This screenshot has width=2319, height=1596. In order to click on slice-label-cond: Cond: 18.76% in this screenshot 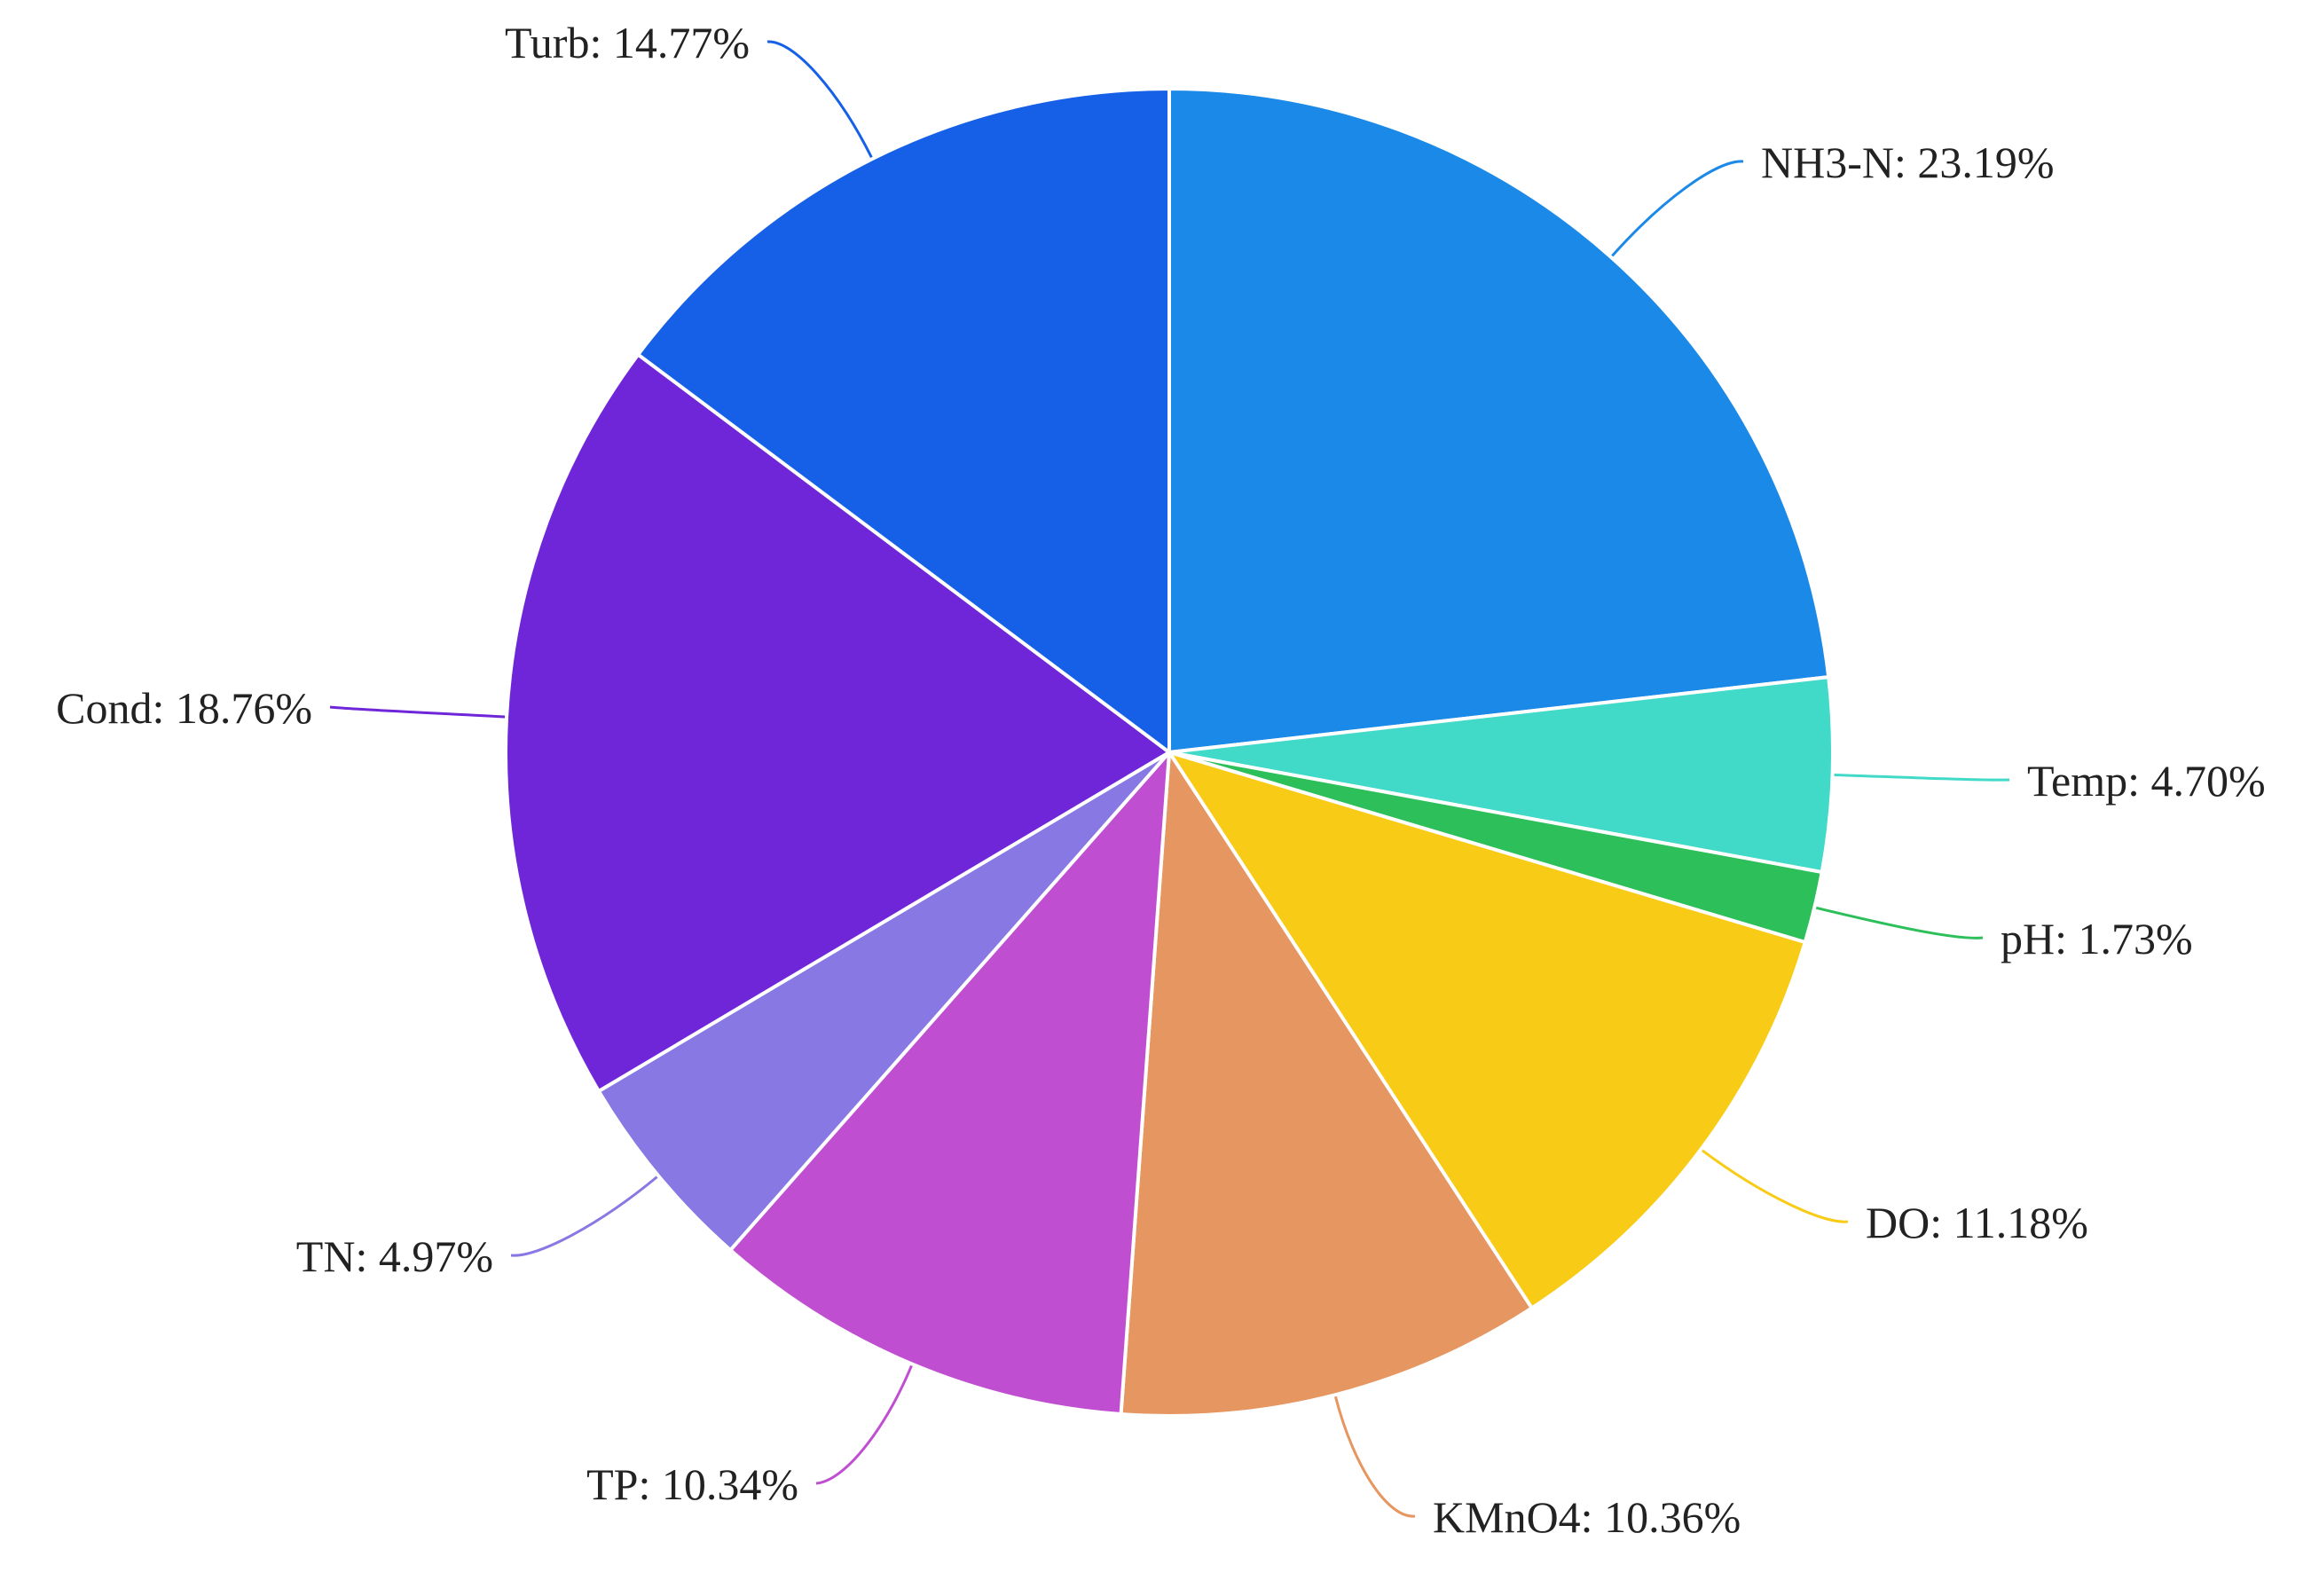, I will do `click(184, 708)`.